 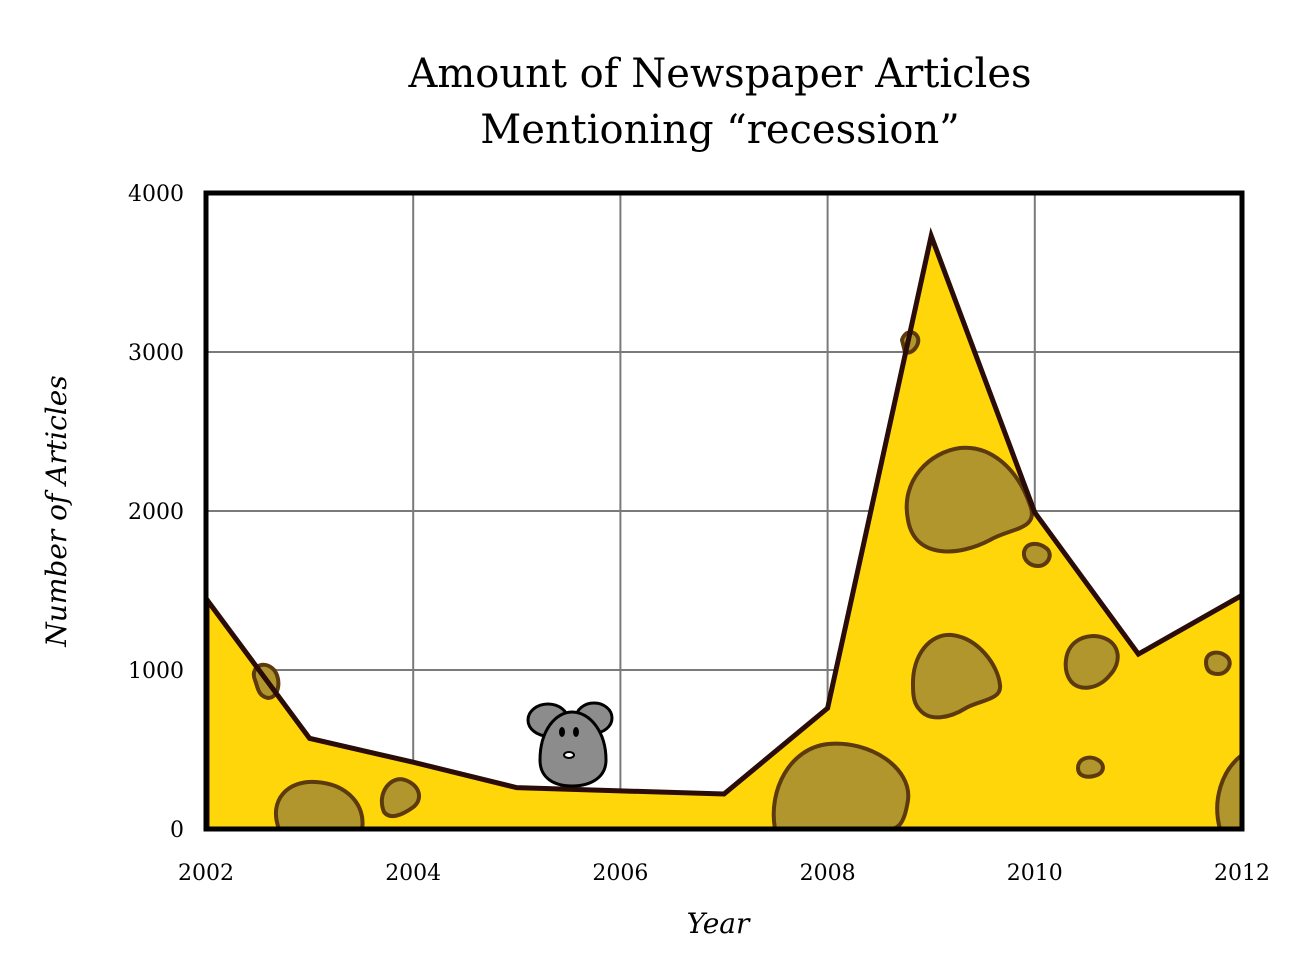 What do you see at coordinates (620, 873) in the screenshot?
I see `x-tick-label: 2006` at bounding box center [620, 873].